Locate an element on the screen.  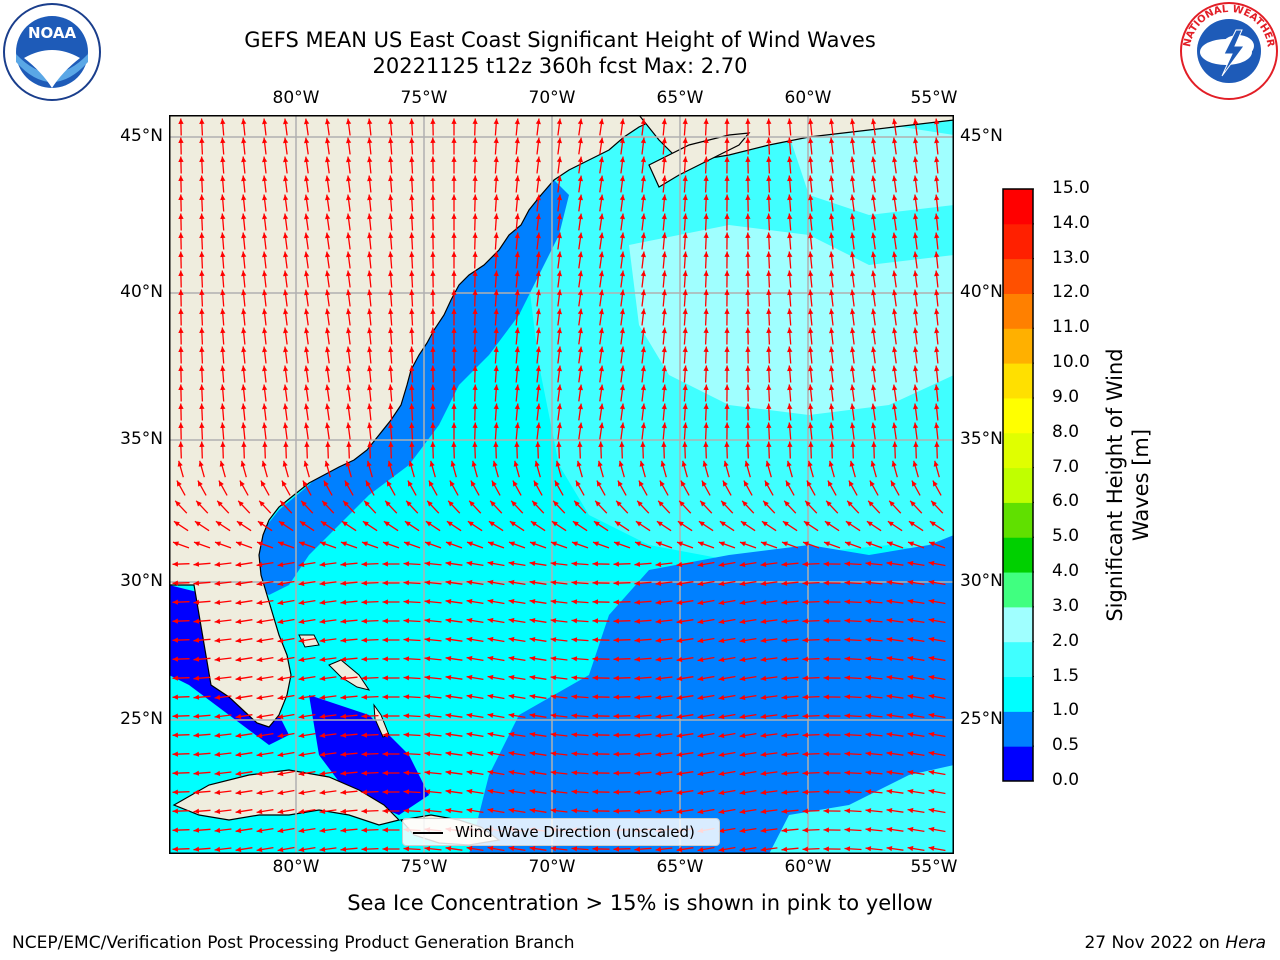
lon-label-bottom: 55°W is located at coordinates (934, 867).